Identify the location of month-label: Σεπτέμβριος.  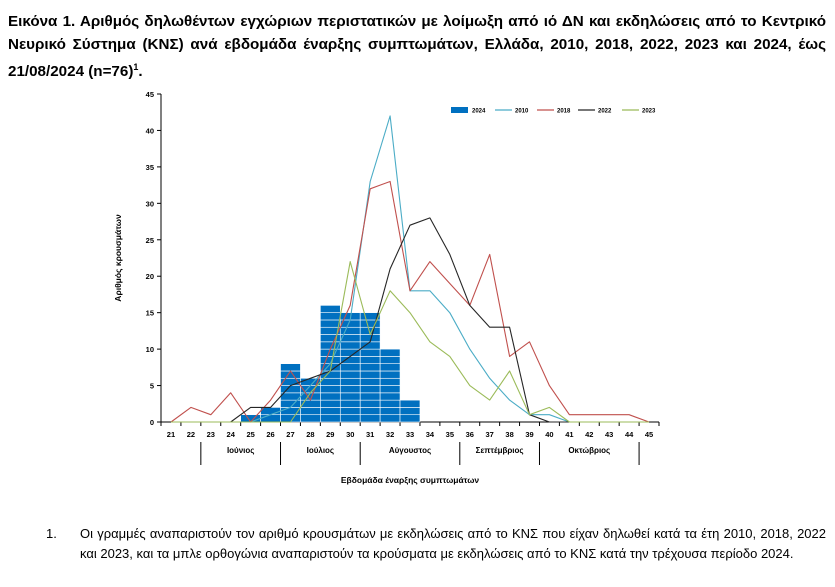
(500, 450).